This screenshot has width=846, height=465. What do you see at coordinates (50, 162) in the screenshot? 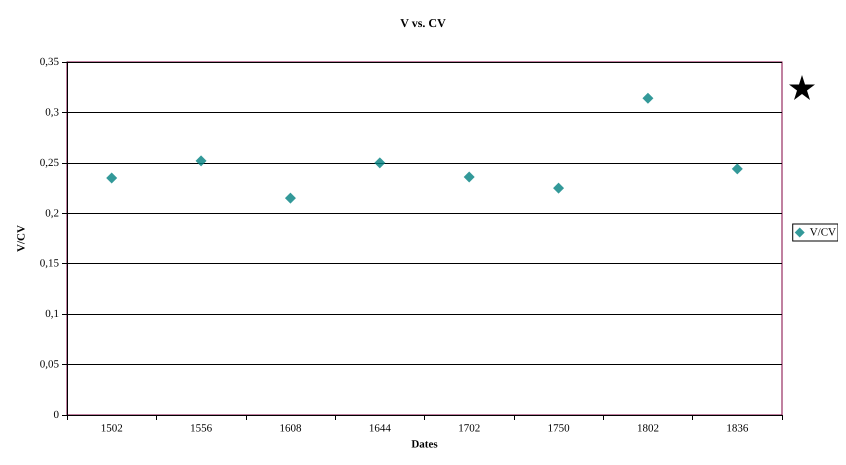
I see `y-tick-label: 0,25` at bounding box center [50, 162].